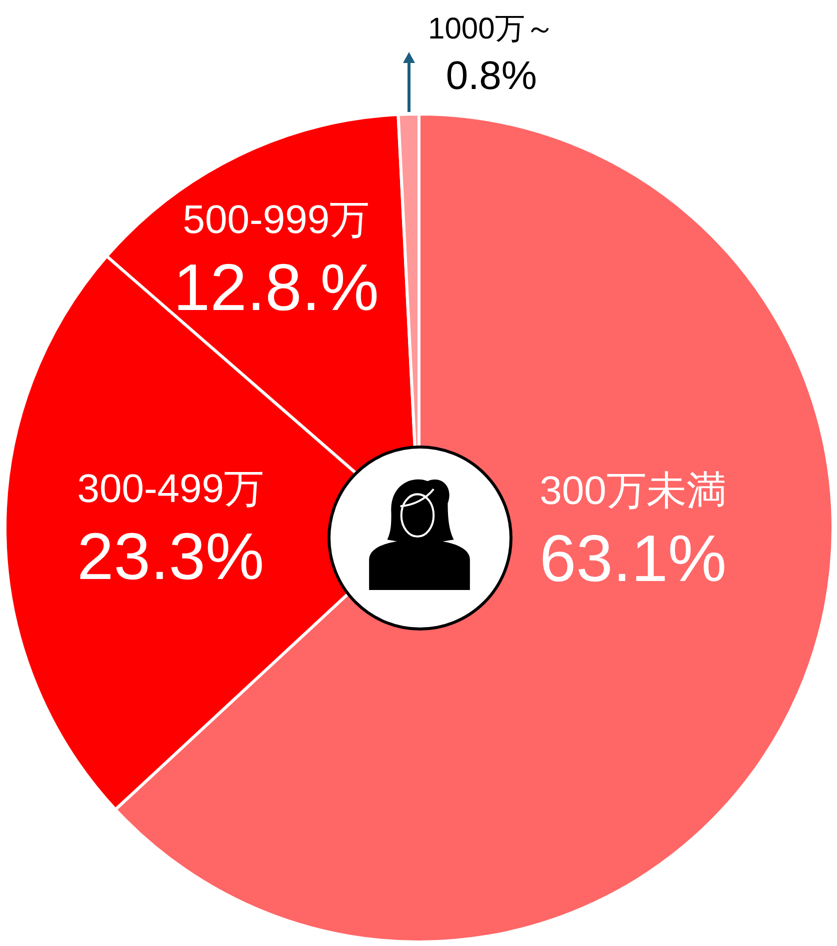 The image size is (837, 946). I want to click on slice-label: 300万未満, so click(633, 491).